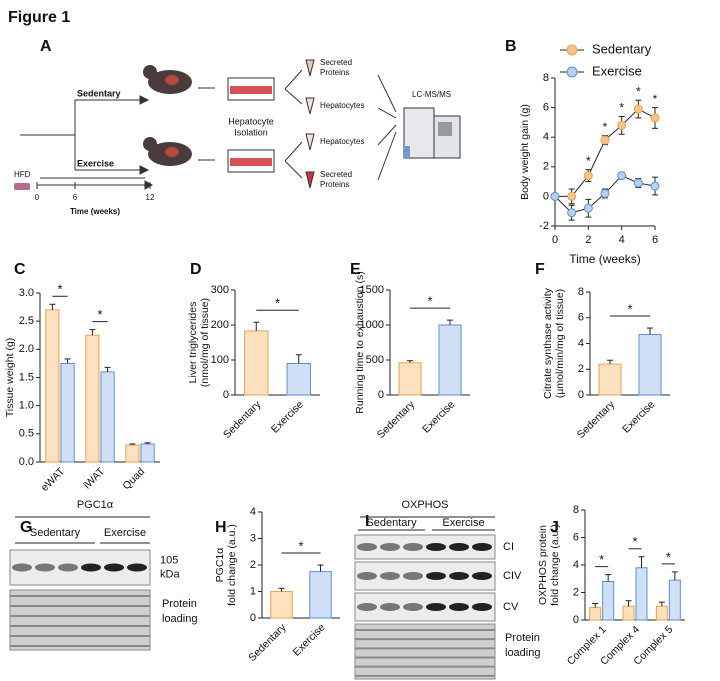  What do you see at coordinates (253, 591) in the screenshot?
I see `y-tick-label: 1` at bounding box center [253, 591].